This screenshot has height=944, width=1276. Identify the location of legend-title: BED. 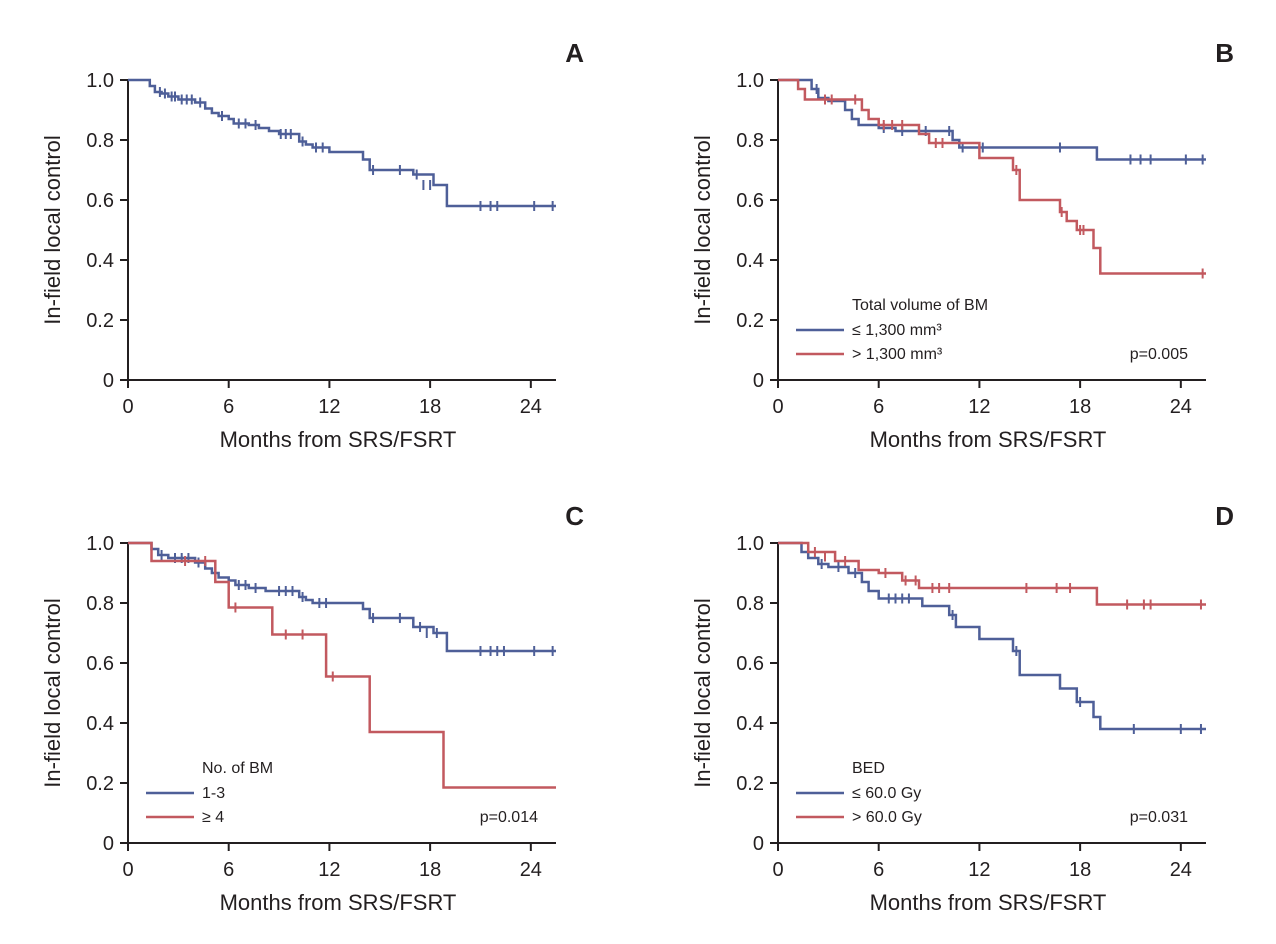
(868, 768).